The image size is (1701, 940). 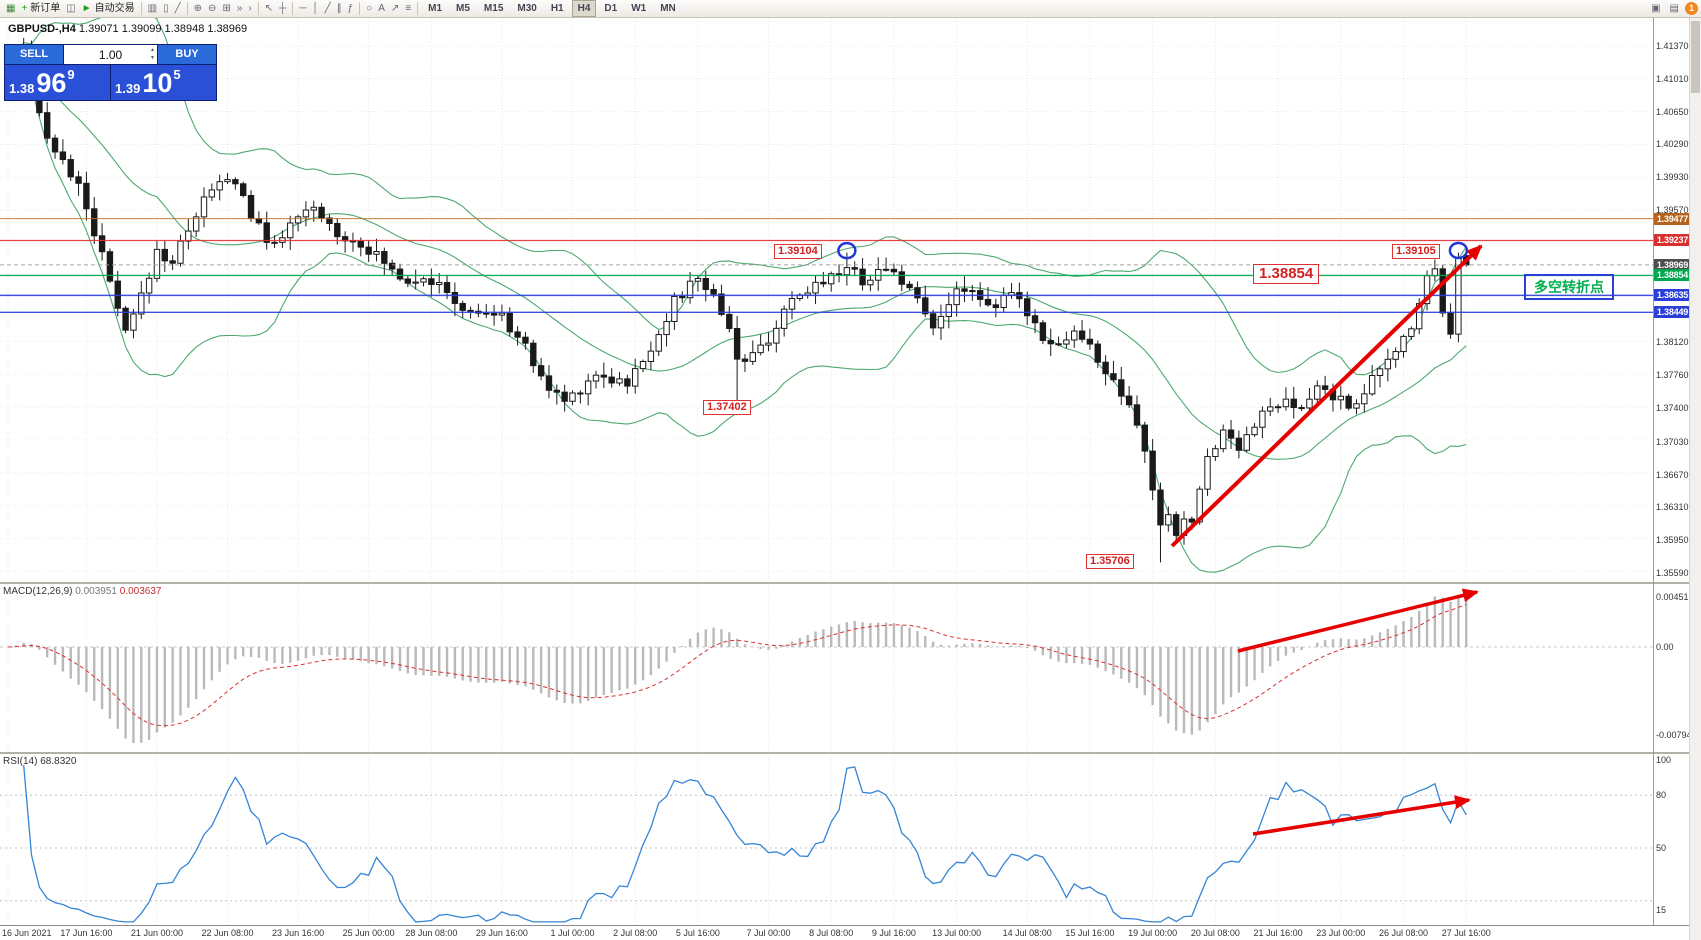 I want to click on timeframe-button-m1: M1, so click(x=435, y=8).